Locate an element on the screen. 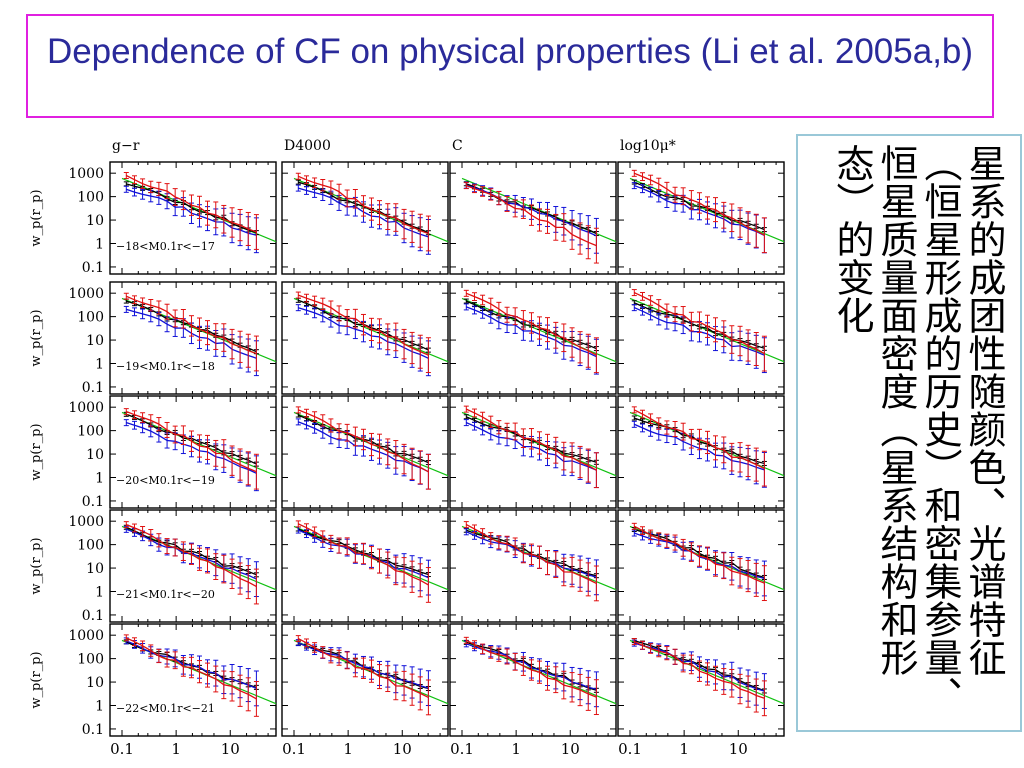 This screenshot has height=768, width=1024. column-label: log10μ* is located at coordinates (648, 146).